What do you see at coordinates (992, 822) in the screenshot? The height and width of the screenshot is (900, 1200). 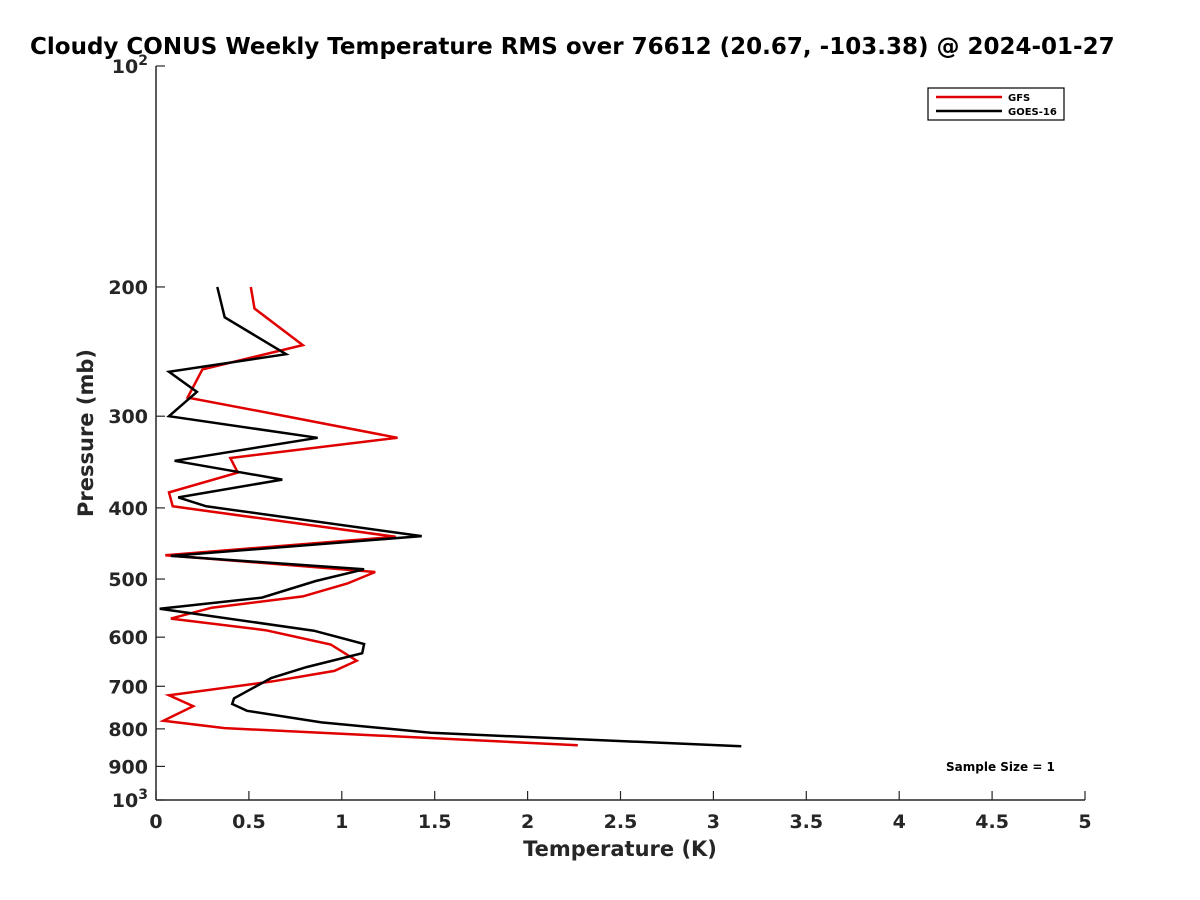 I see `x-tick-label: 4.5` at bounding box center [992, 822].